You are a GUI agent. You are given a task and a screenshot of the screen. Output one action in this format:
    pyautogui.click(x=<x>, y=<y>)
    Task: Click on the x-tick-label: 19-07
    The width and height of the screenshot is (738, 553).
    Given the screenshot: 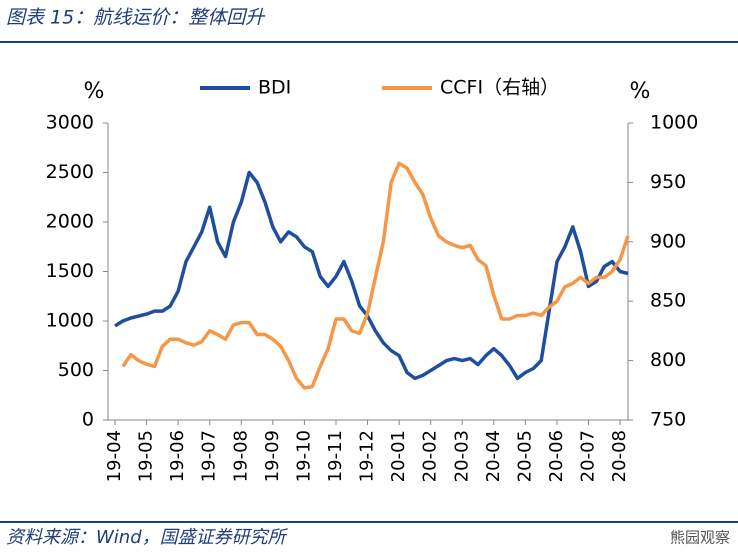 What is the action you would take?
    pyautogui.click(x=209, y=456)
    